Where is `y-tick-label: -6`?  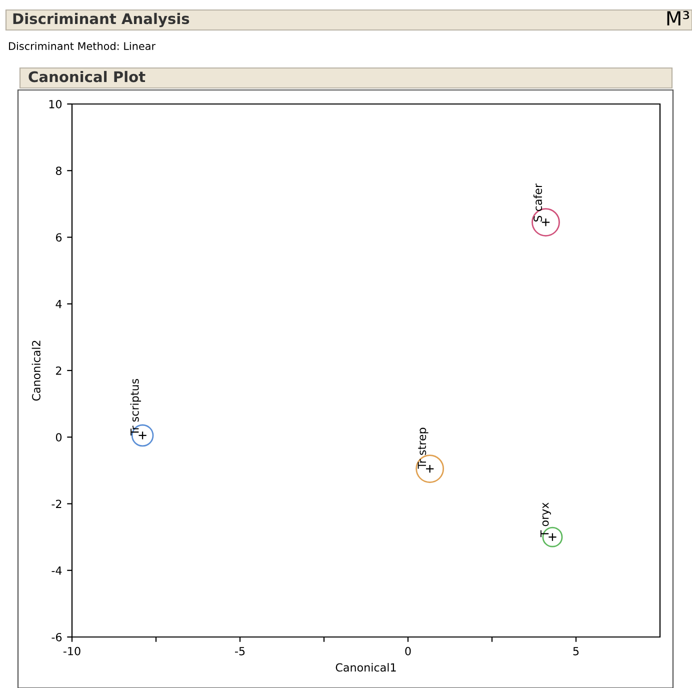 y-tick-label: -6 is located at coordinates (57, 637).